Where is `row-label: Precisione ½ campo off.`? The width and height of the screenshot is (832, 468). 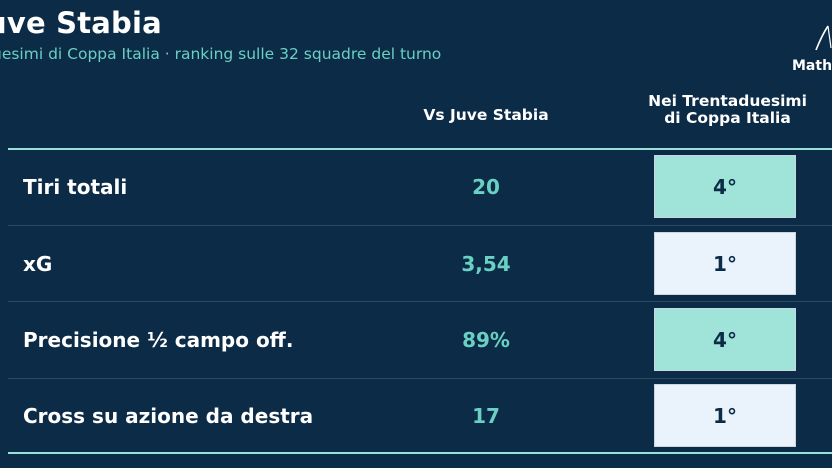
row-label: Precisione ½ campo off. is located at coordinates (158, 340).